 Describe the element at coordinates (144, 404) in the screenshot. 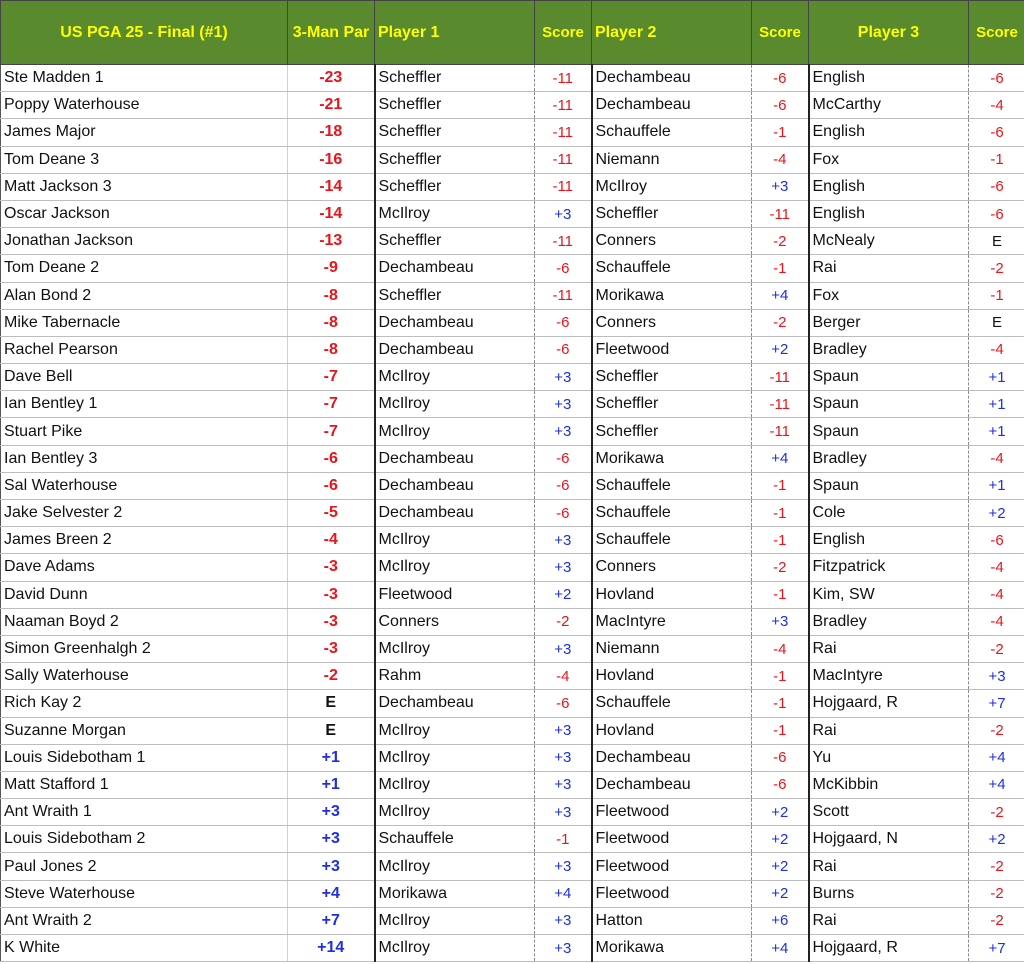

I see `entrant-name-cell: Ian Bentley 1` at that location.